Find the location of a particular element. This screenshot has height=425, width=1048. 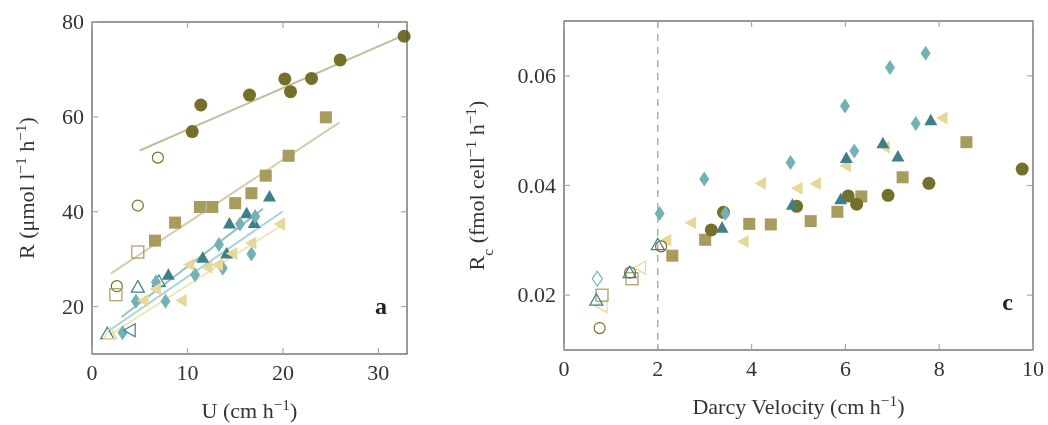

y-tick-label: 60 is located at coordinates (73, 116).